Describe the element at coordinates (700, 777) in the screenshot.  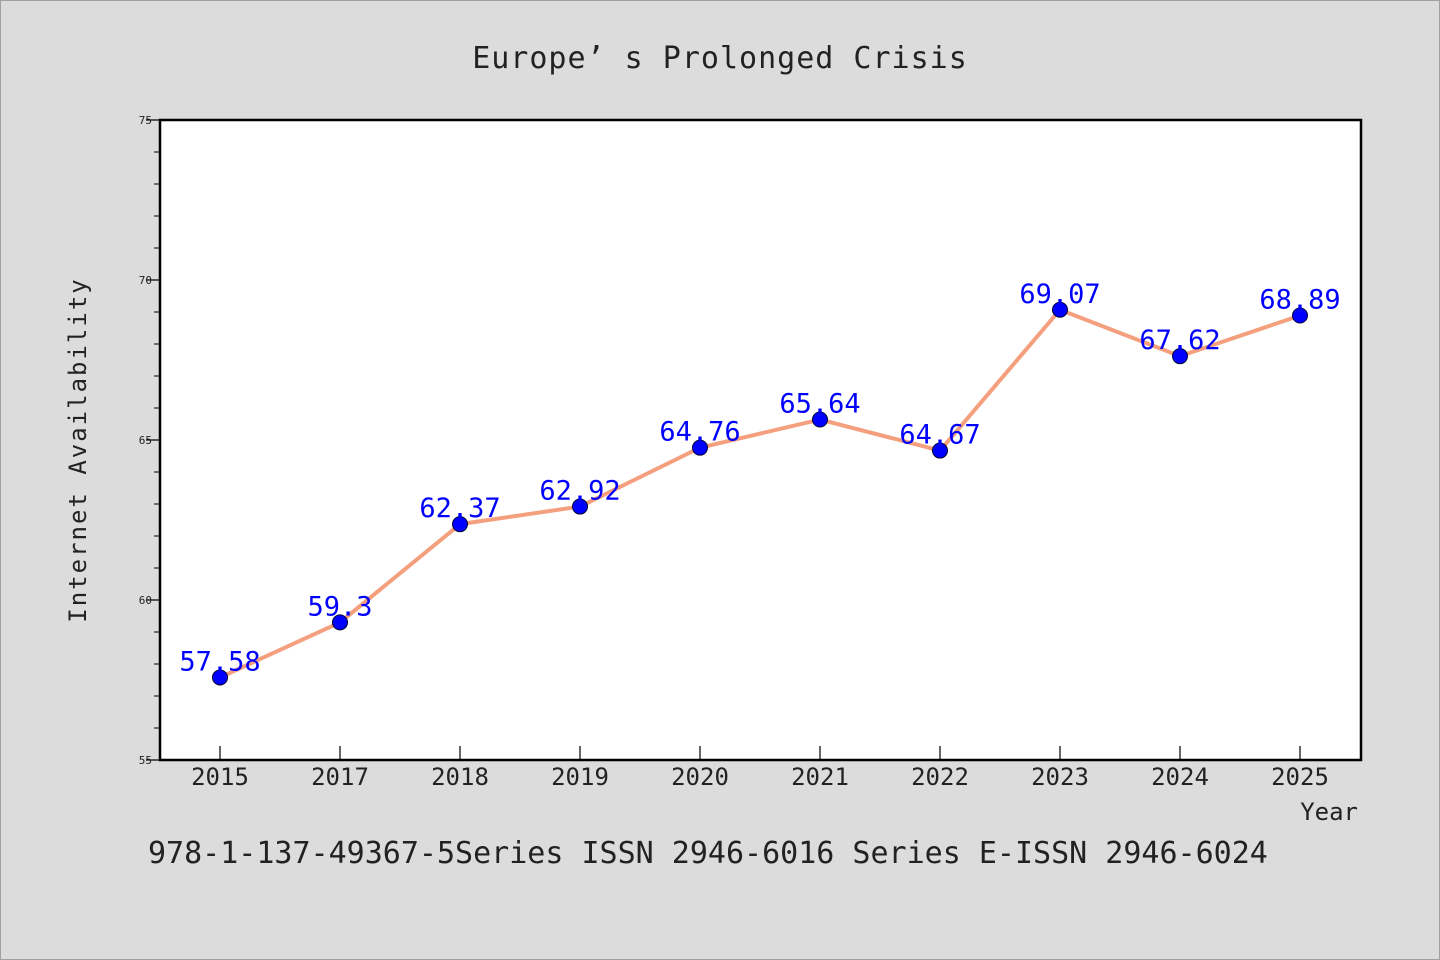
I see `x-tick-label: 2020` at that location.